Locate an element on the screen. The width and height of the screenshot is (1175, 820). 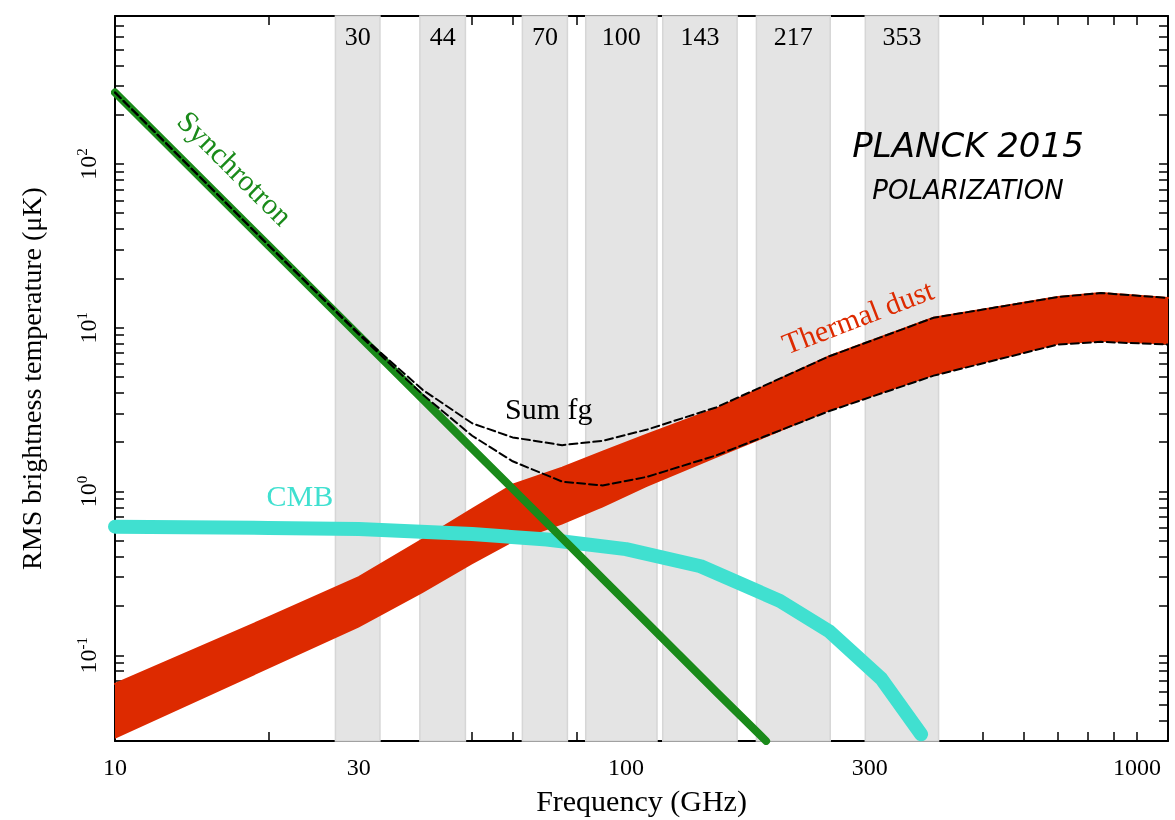
series-label: CMB is located at coordinates (300, 495).